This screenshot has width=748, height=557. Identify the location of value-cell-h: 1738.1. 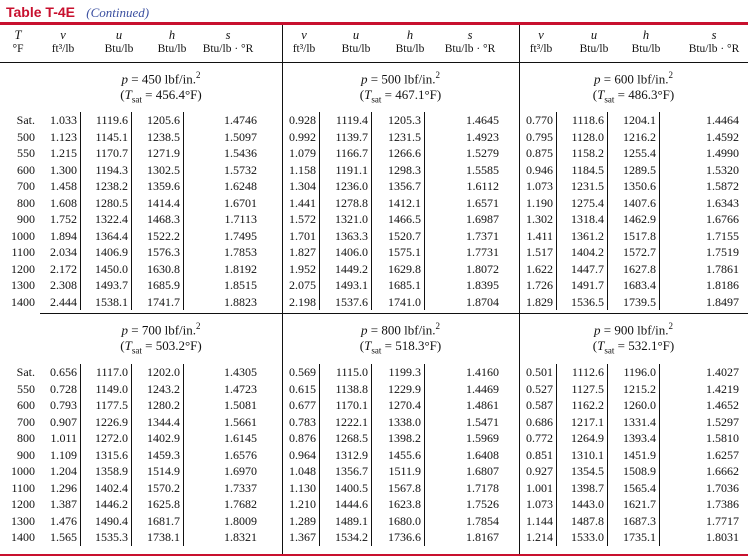
(163, 537).